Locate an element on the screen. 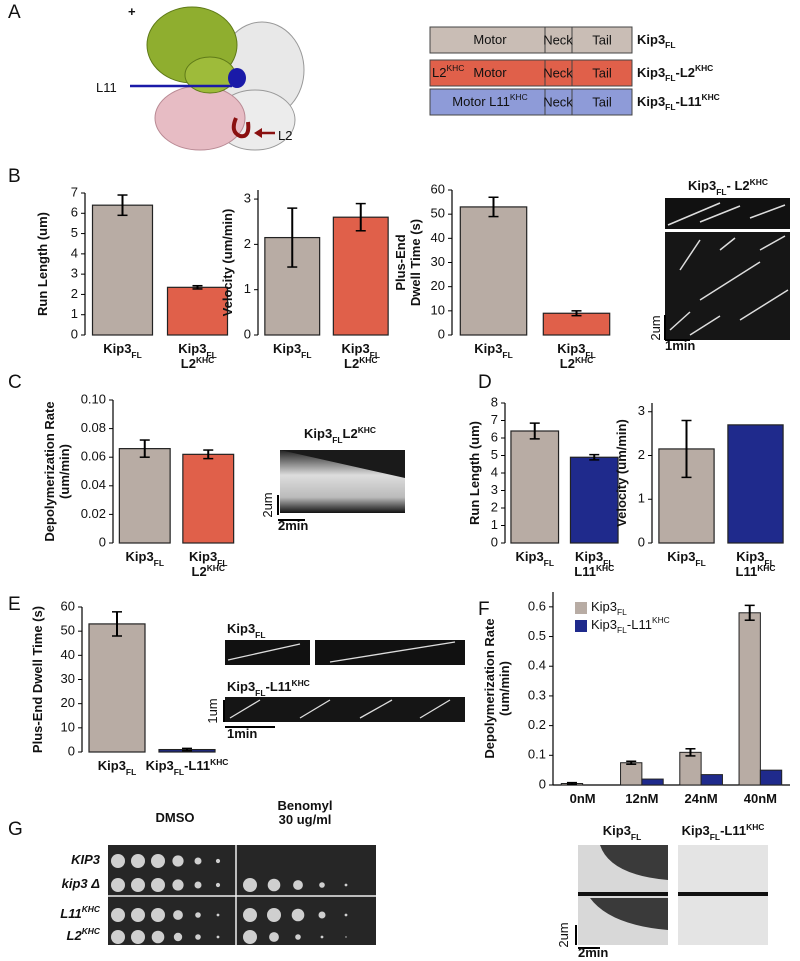 The image size is (800, 961). text-part: Motor L11 is located at coordinates (481, 101).